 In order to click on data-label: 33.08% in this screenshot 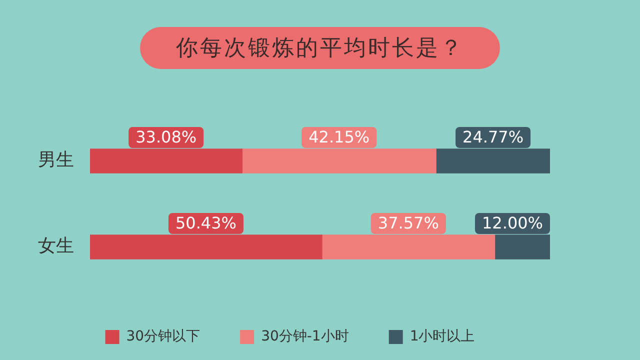, I will do `click(166, 137)`.